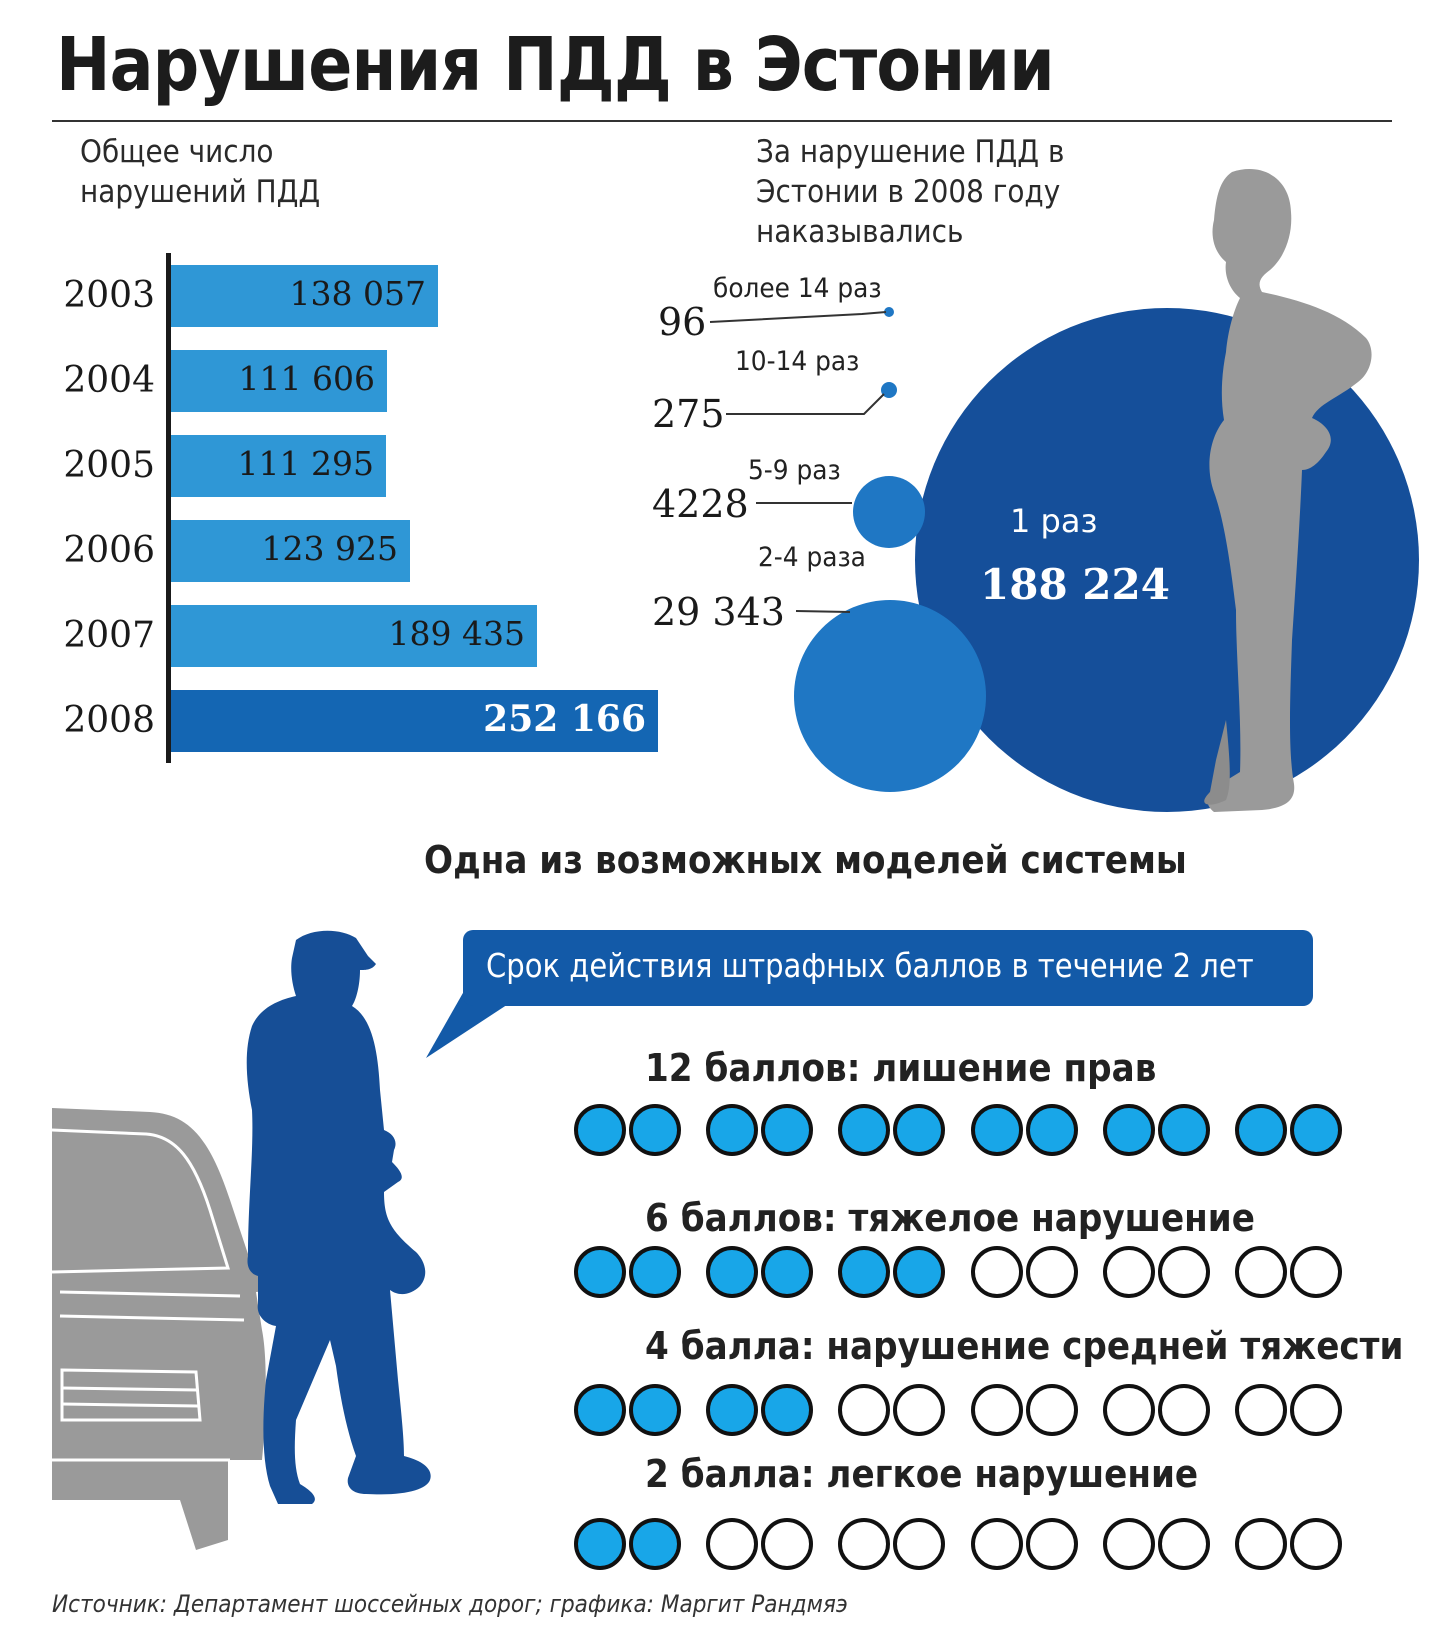 This screenshot has width=1442, height=1648. I want to click on bubble-label: 5-9 раз, so click(794, 470).